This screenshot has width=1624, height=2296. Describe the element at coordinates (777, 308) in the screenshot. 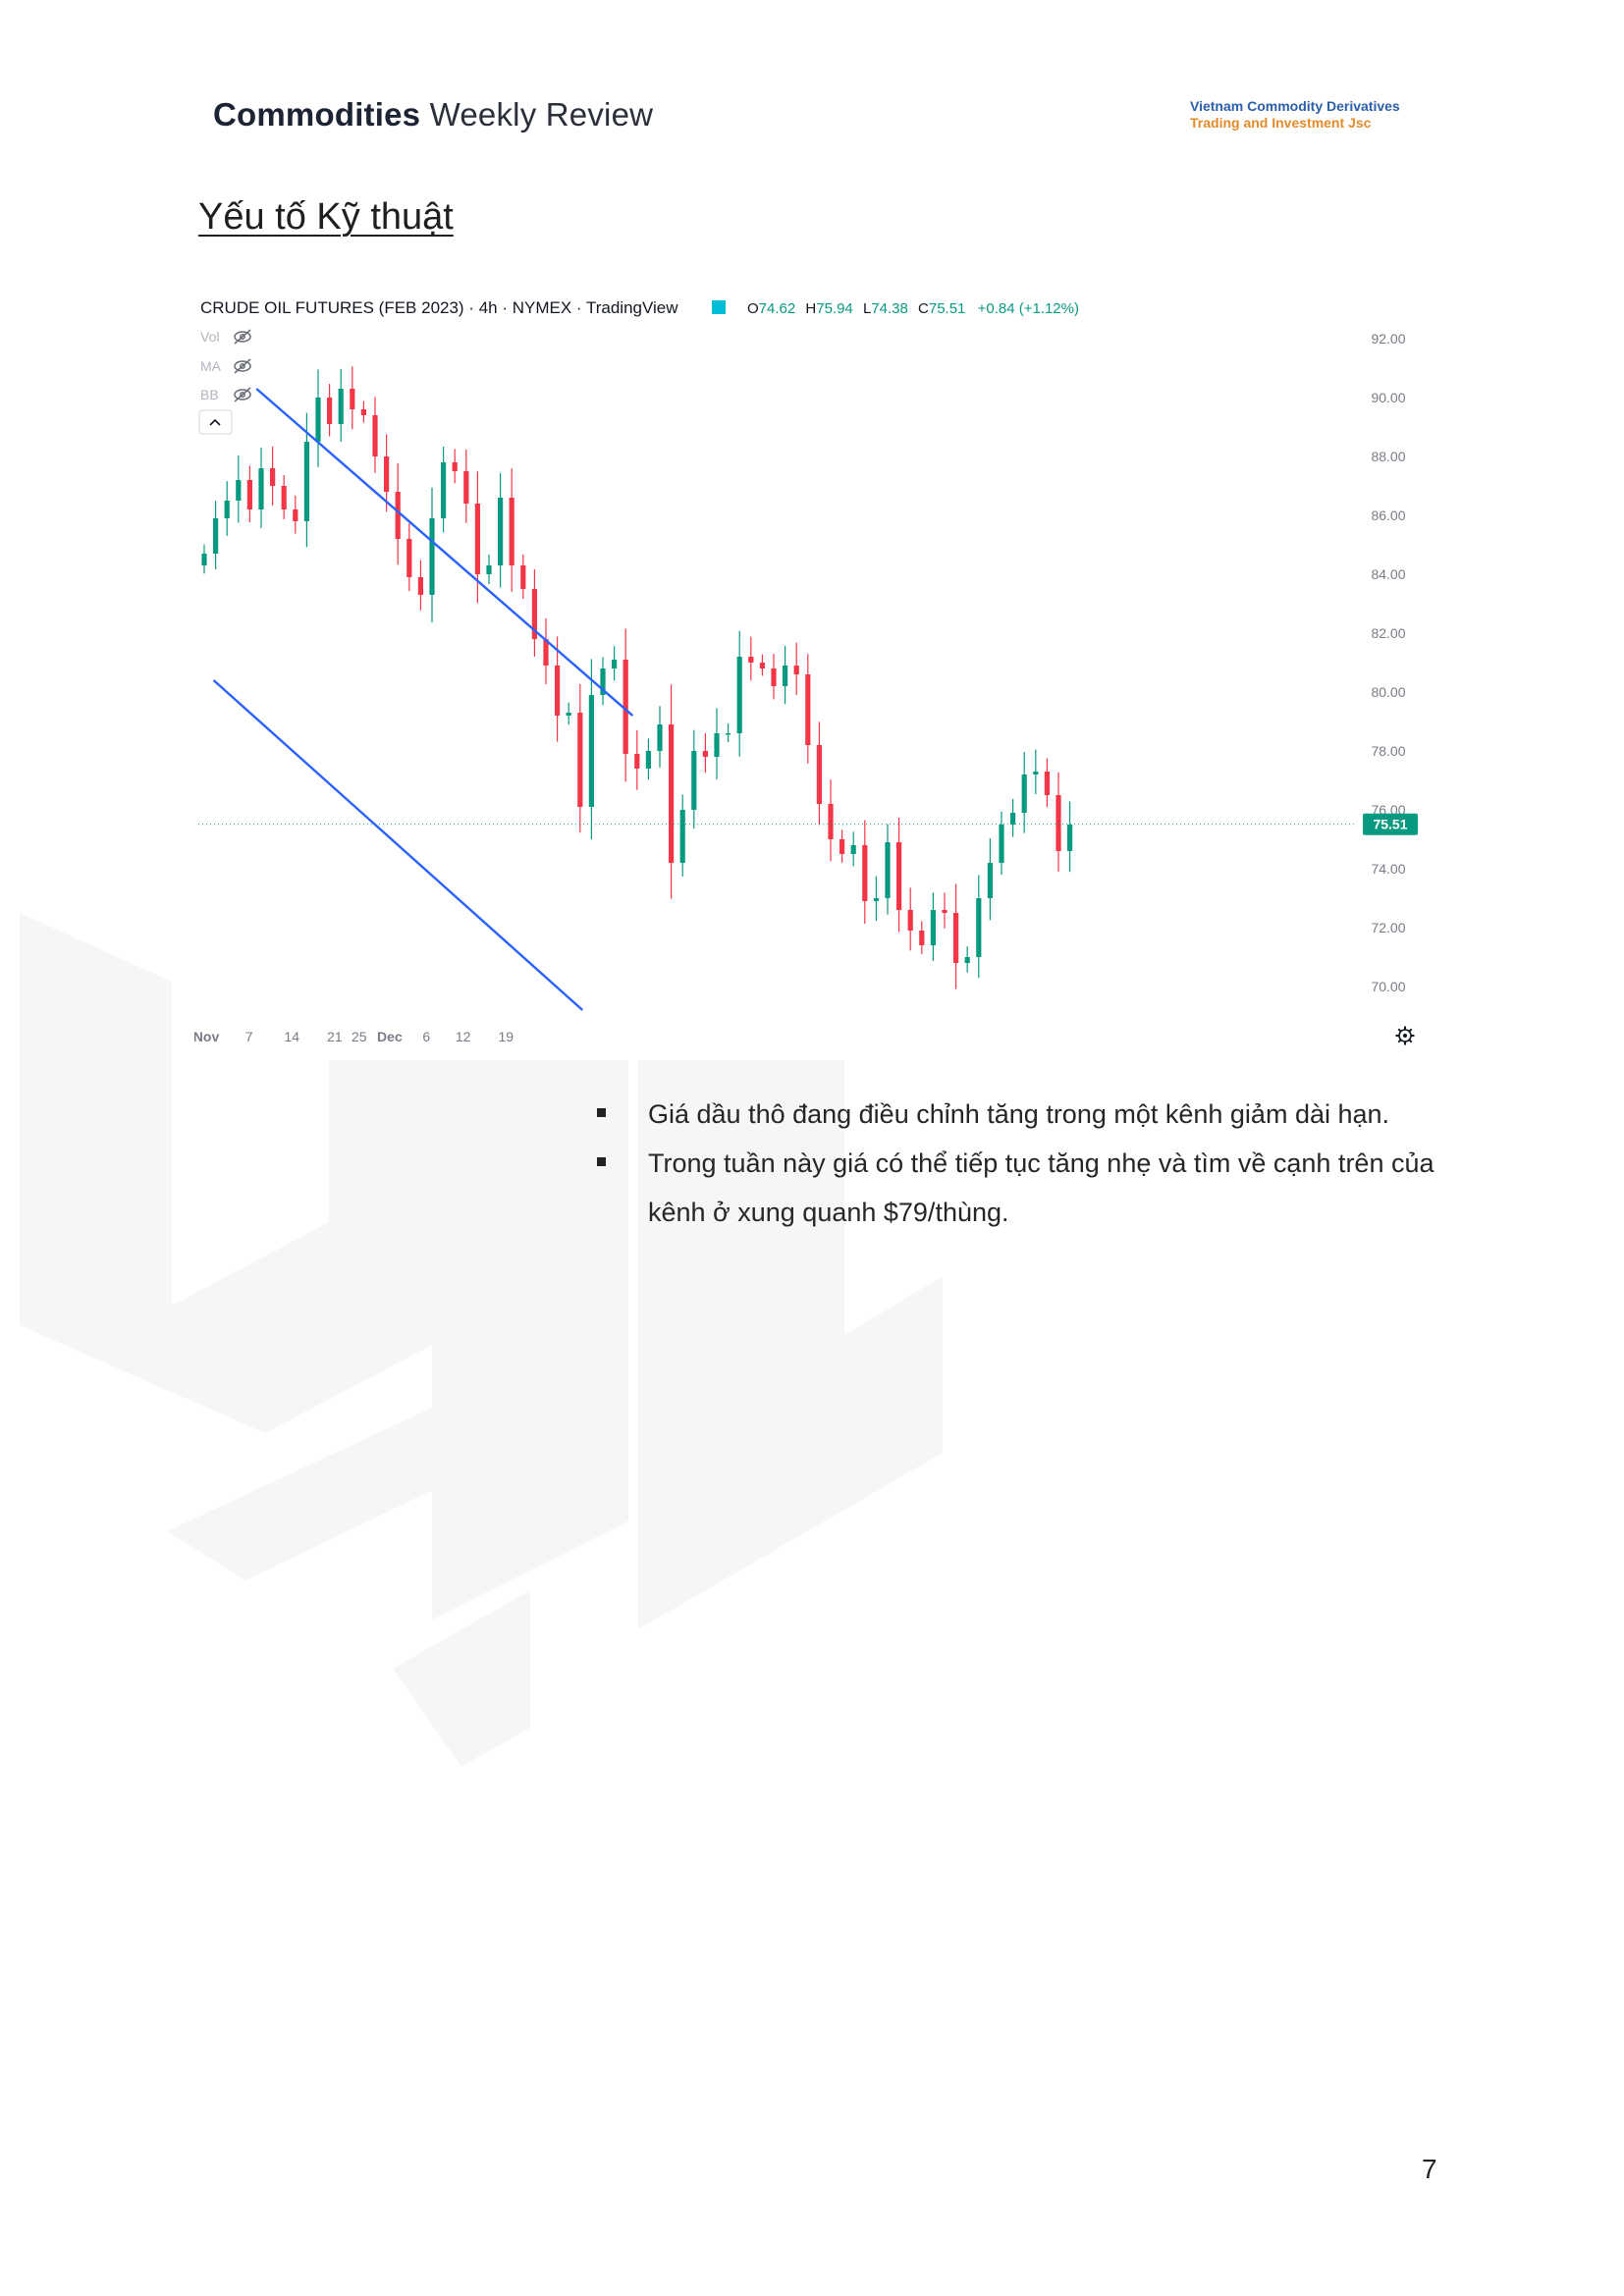

I see `ohlc-open: 74.62` at that location.